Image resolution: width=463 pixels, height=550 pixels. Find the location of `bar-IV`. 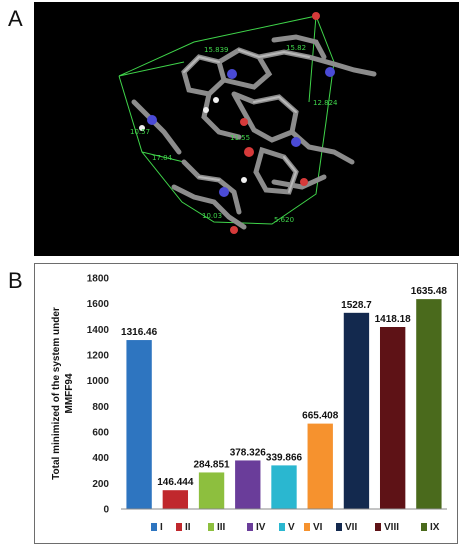

bar-IV is located at coordinates (248, 484).